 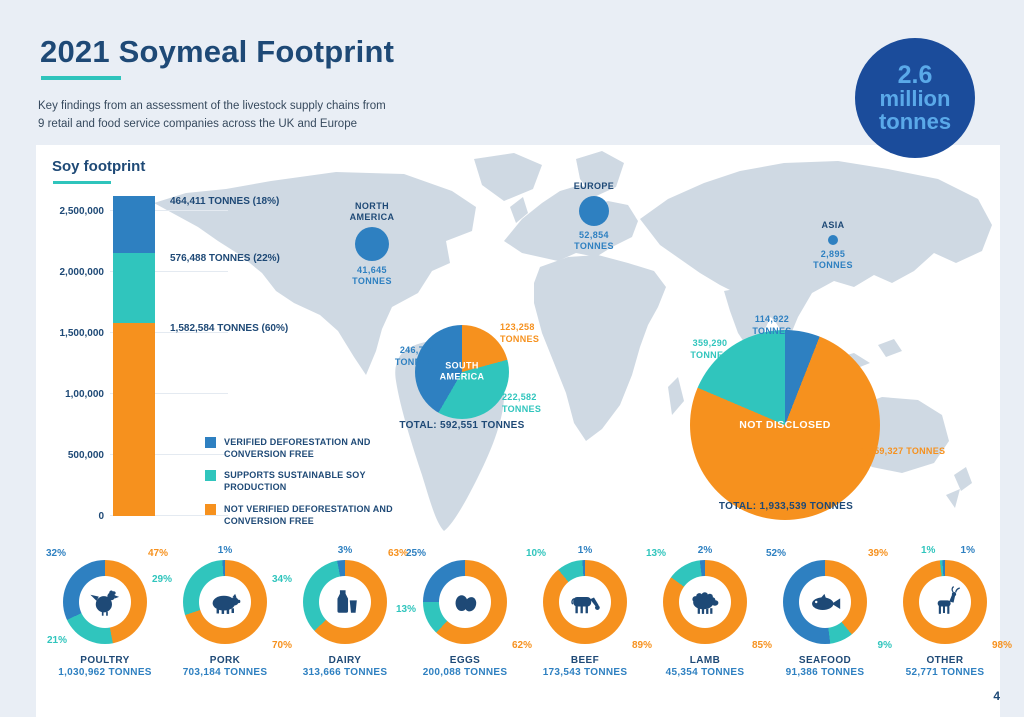 I want to click on map-greenland, so click(x=508, y=177).